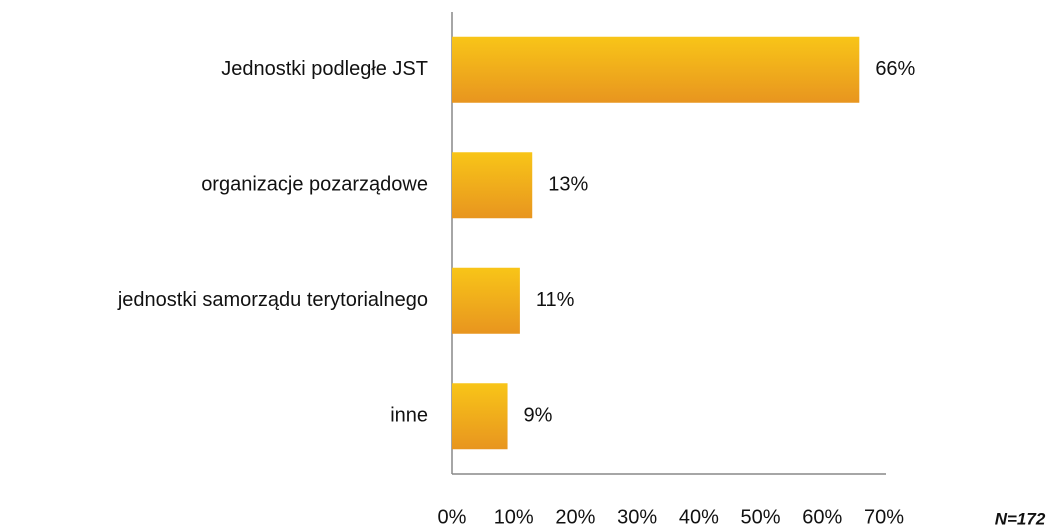  Describe the element at coordinates (538, 416) in the screenshot. I see `data-label: 9%` at that location.